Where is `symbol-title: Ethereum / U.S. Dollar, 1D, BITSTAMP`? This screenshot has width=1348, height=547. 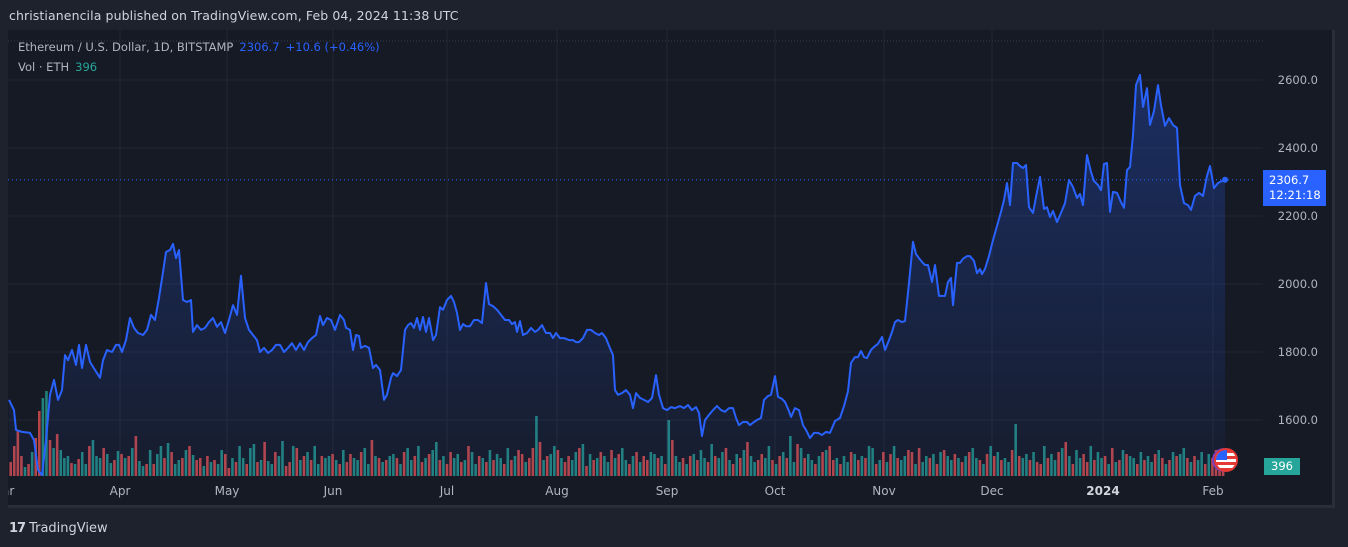
symbol-title: Ethereum / U.S. Dollar, 1D, BITSTAMP is located at coordinates (126, 47).